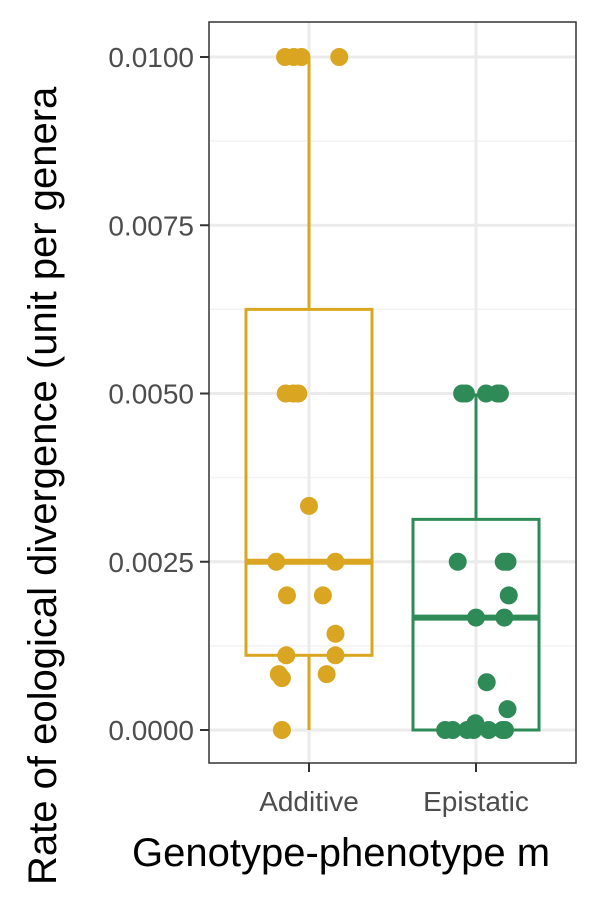  Describe the element at coordinates (151, 225) in the screenshot. I see `y-tick-label: 0.0075` at that location.